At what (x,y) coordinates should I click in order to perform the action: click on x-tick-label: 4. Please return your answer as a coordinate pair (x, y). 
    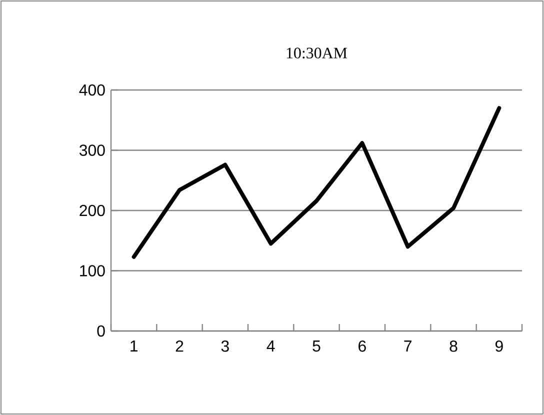
    Looking at the image, I should click on (270, 346).